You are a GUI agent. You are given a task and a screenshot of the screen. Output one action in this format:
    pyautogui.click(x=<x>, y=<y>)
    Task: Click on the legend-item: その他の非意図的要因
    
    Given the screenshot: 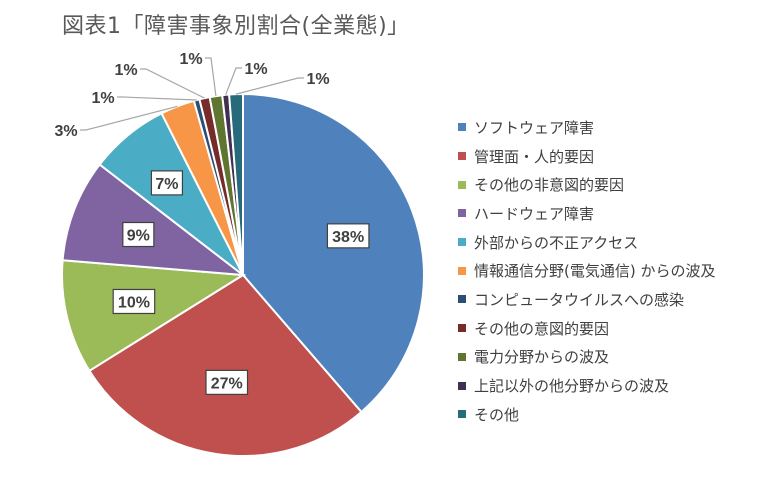 What is the action you would take?
    pyautogui.click(x=586, y=184)
    